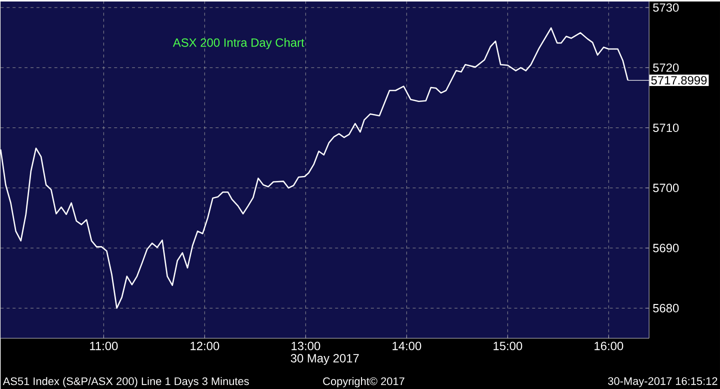 This screenshot has height=389, width=720. I want to click on text: Copyright© 2017, so click(363, 382).